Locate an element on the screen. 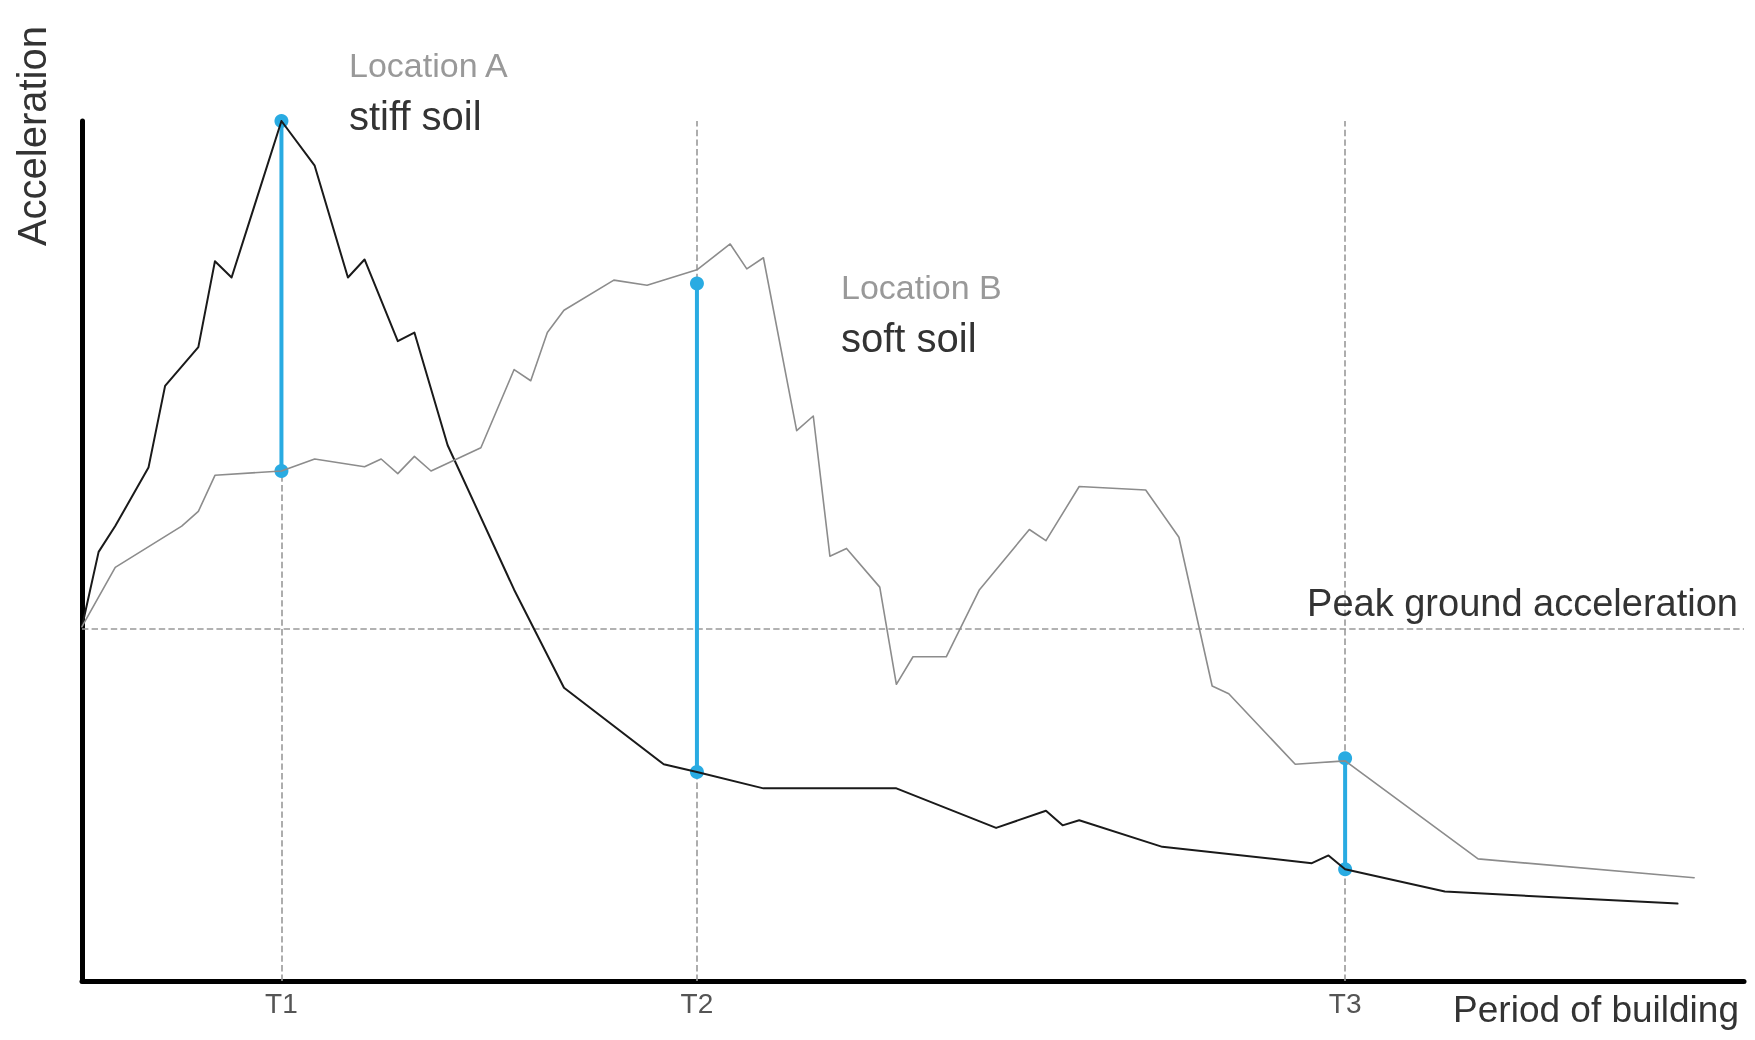  x-tick-label: T1 is located at coordinates (281, 1003).